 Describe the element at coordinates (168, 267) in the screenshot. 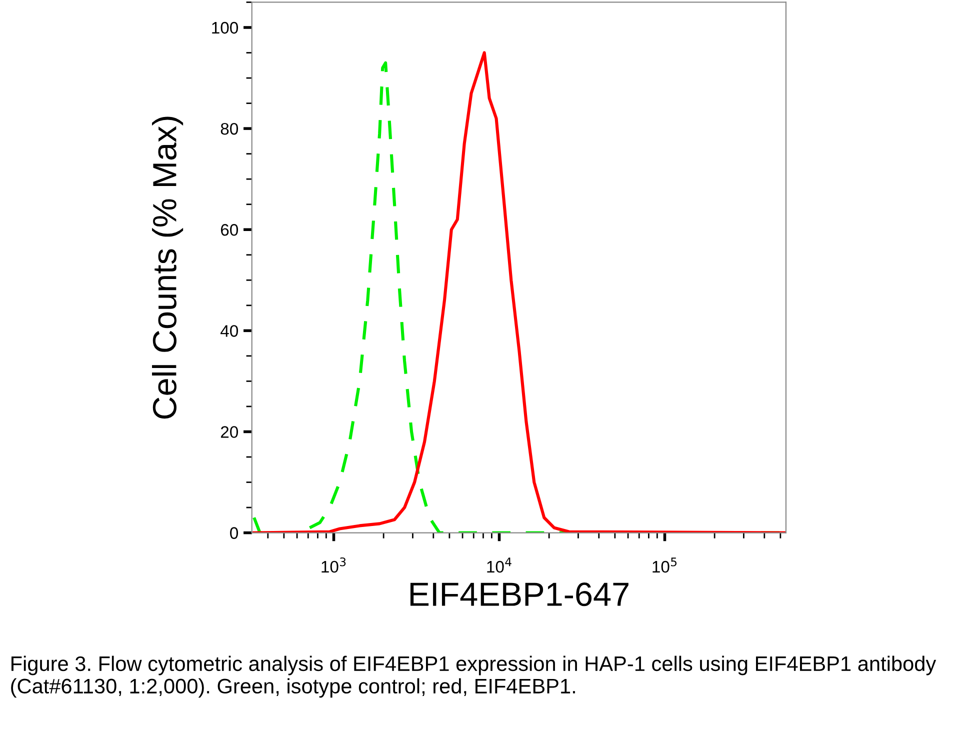

I see `y-axis-title: Cell Counts (% Max)` at that location.